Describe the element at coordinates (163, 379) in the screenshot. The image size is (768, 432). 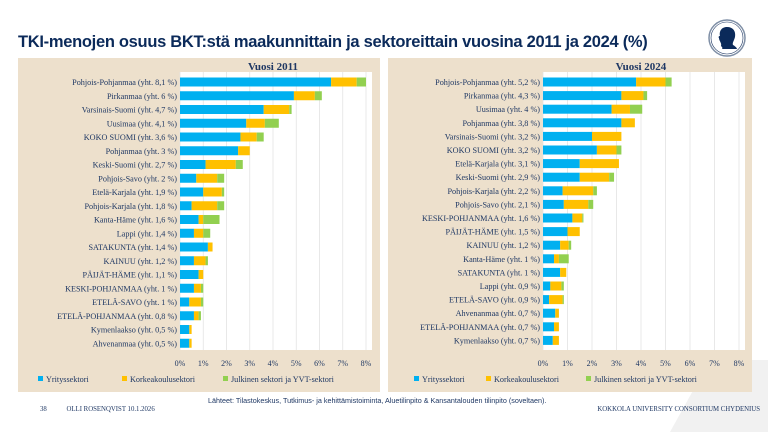
I see `legend-label: Korkeakoulusektori` at that location.